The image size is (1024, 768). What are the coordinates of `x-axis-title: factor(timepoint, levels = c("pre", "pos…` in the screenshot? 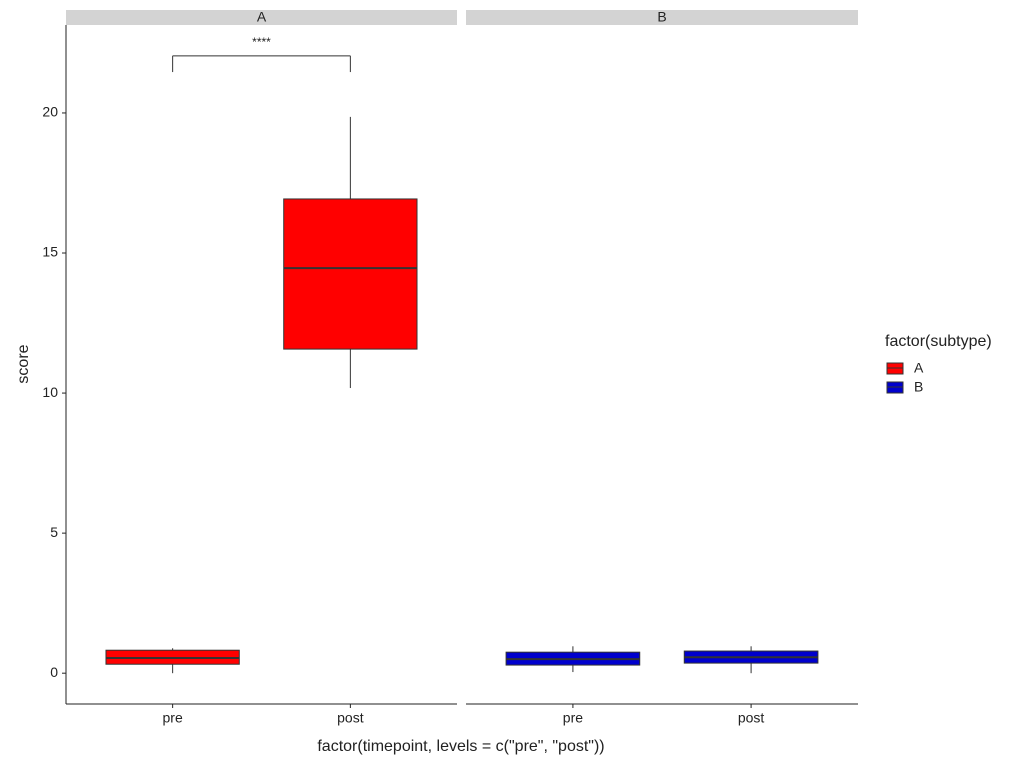 It's located at (460, 746).